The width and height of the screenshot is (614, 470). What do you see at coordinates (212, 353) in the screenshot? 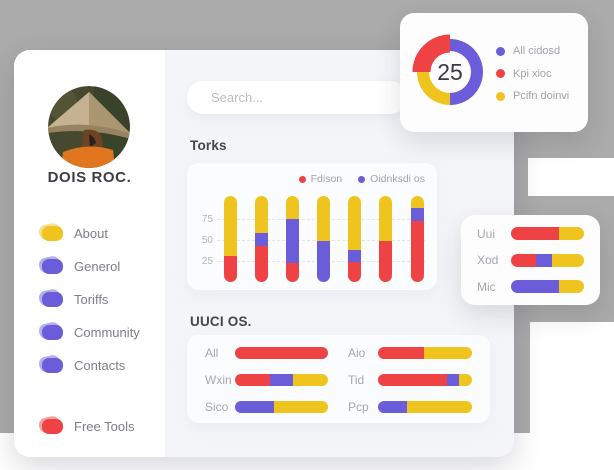
I see `hbar-label: All` at bounding box center [212, 353].